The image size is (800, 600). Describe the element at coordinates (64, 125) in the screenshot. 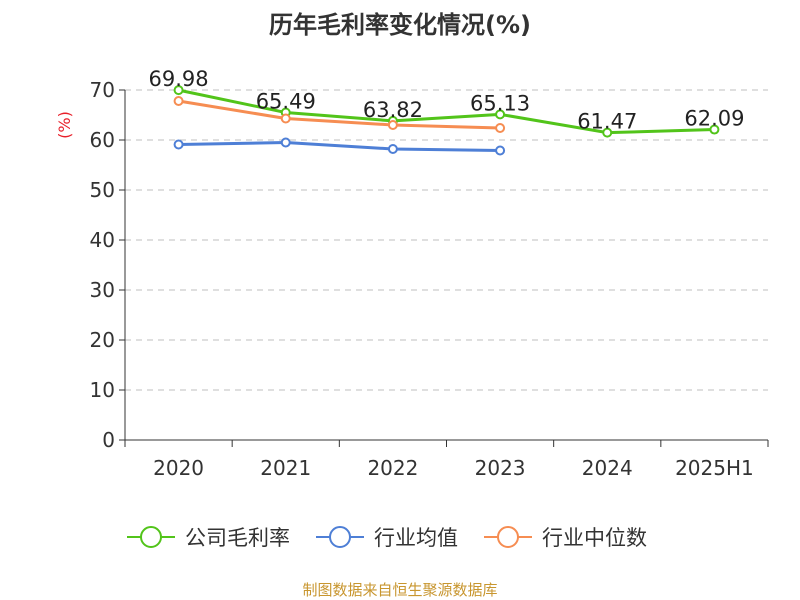

I see `y-axis-label: (%)` at that location.